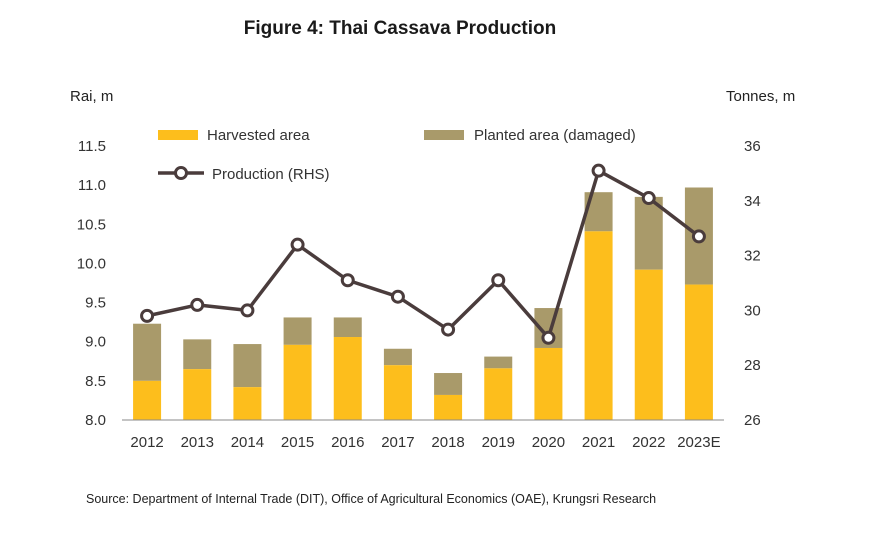  Describe the element at coordinates (297, 382) in the screenshot. I see `bar-harvested-2015` at that location.